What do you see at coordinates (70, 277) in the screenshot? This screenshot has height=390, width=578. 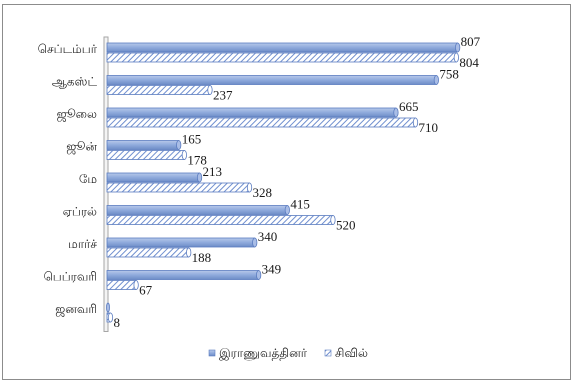 I see `category-label: பெப்ரவரி` at bounding box center [70, 277].